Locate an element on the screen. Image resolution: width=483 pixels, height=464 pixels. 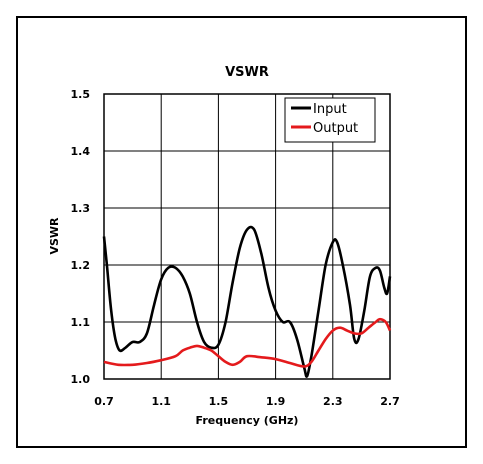
y-tick-label: 1.2 is located at coordinates (81, 265).